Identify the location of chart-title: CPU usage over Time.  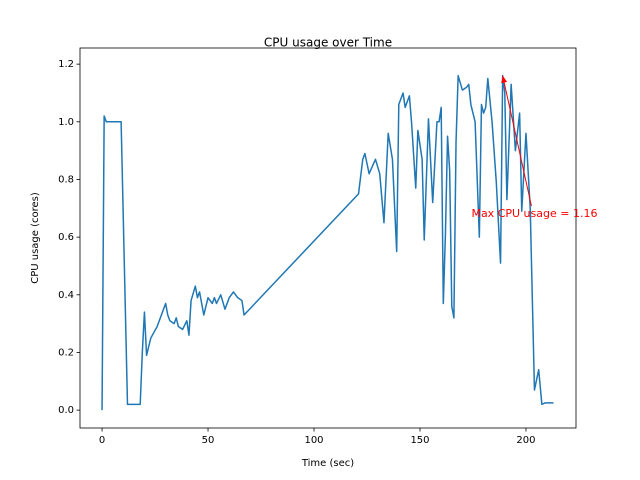
(328, 43).